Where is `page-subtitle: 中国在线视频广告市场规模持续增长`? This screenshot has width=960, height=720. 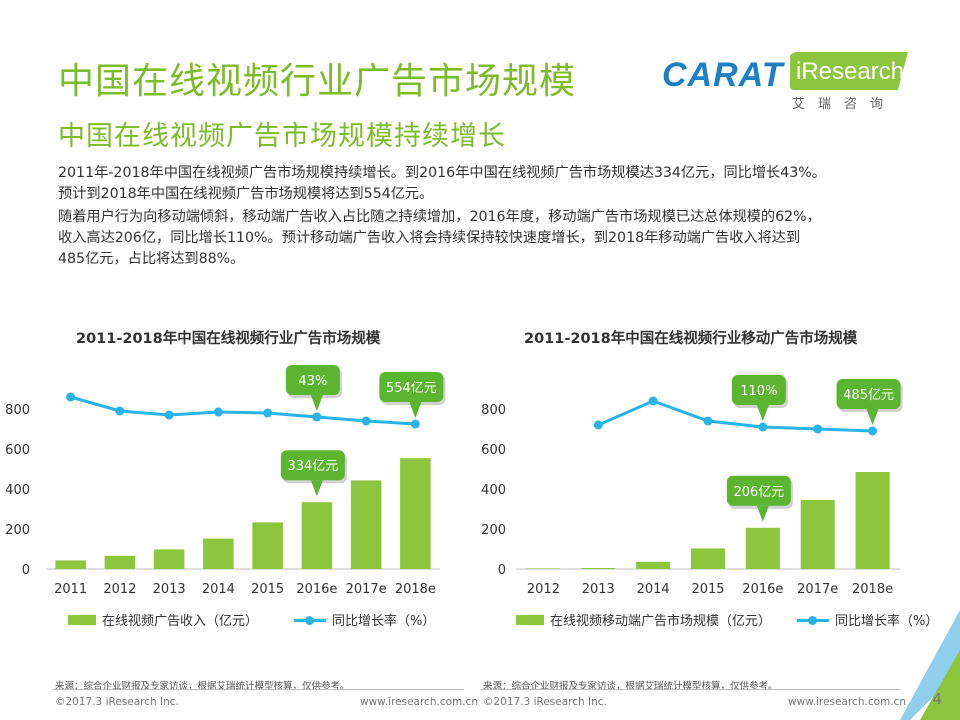 page-subtitle: 中国在线视频广告市场规模持续增长 is located at coordinates (282, 136).